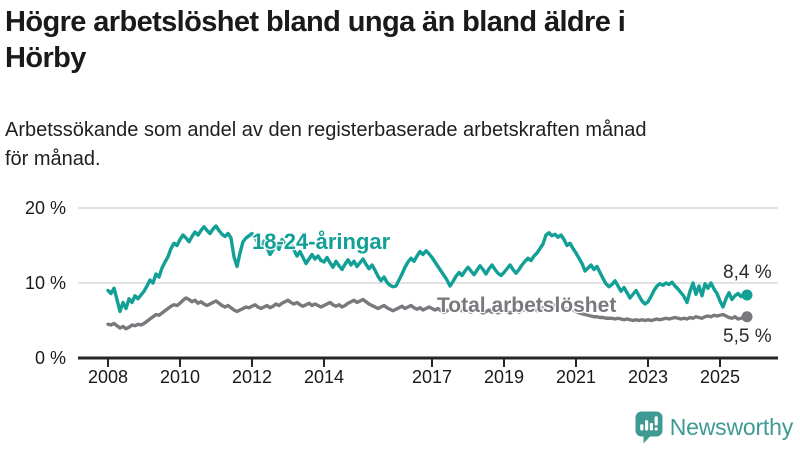 The height and width of the screenshot is (450, 800). I want to click on x-axis-label: 2017, so click(432, 377).